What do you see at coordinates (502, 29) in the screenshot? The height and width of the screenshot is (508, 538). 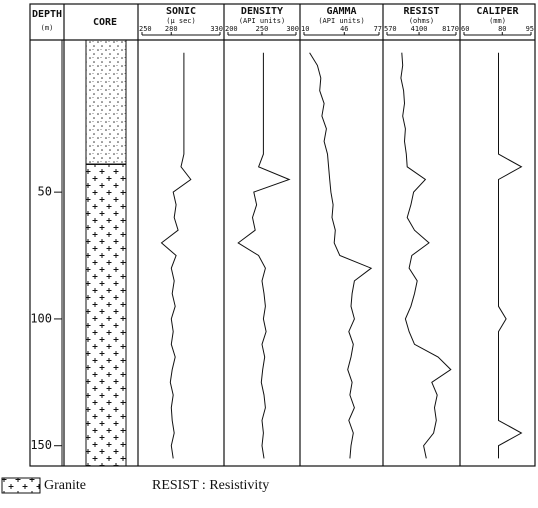 I see `x-tick-label: 80` at bounding box center [502, 29].